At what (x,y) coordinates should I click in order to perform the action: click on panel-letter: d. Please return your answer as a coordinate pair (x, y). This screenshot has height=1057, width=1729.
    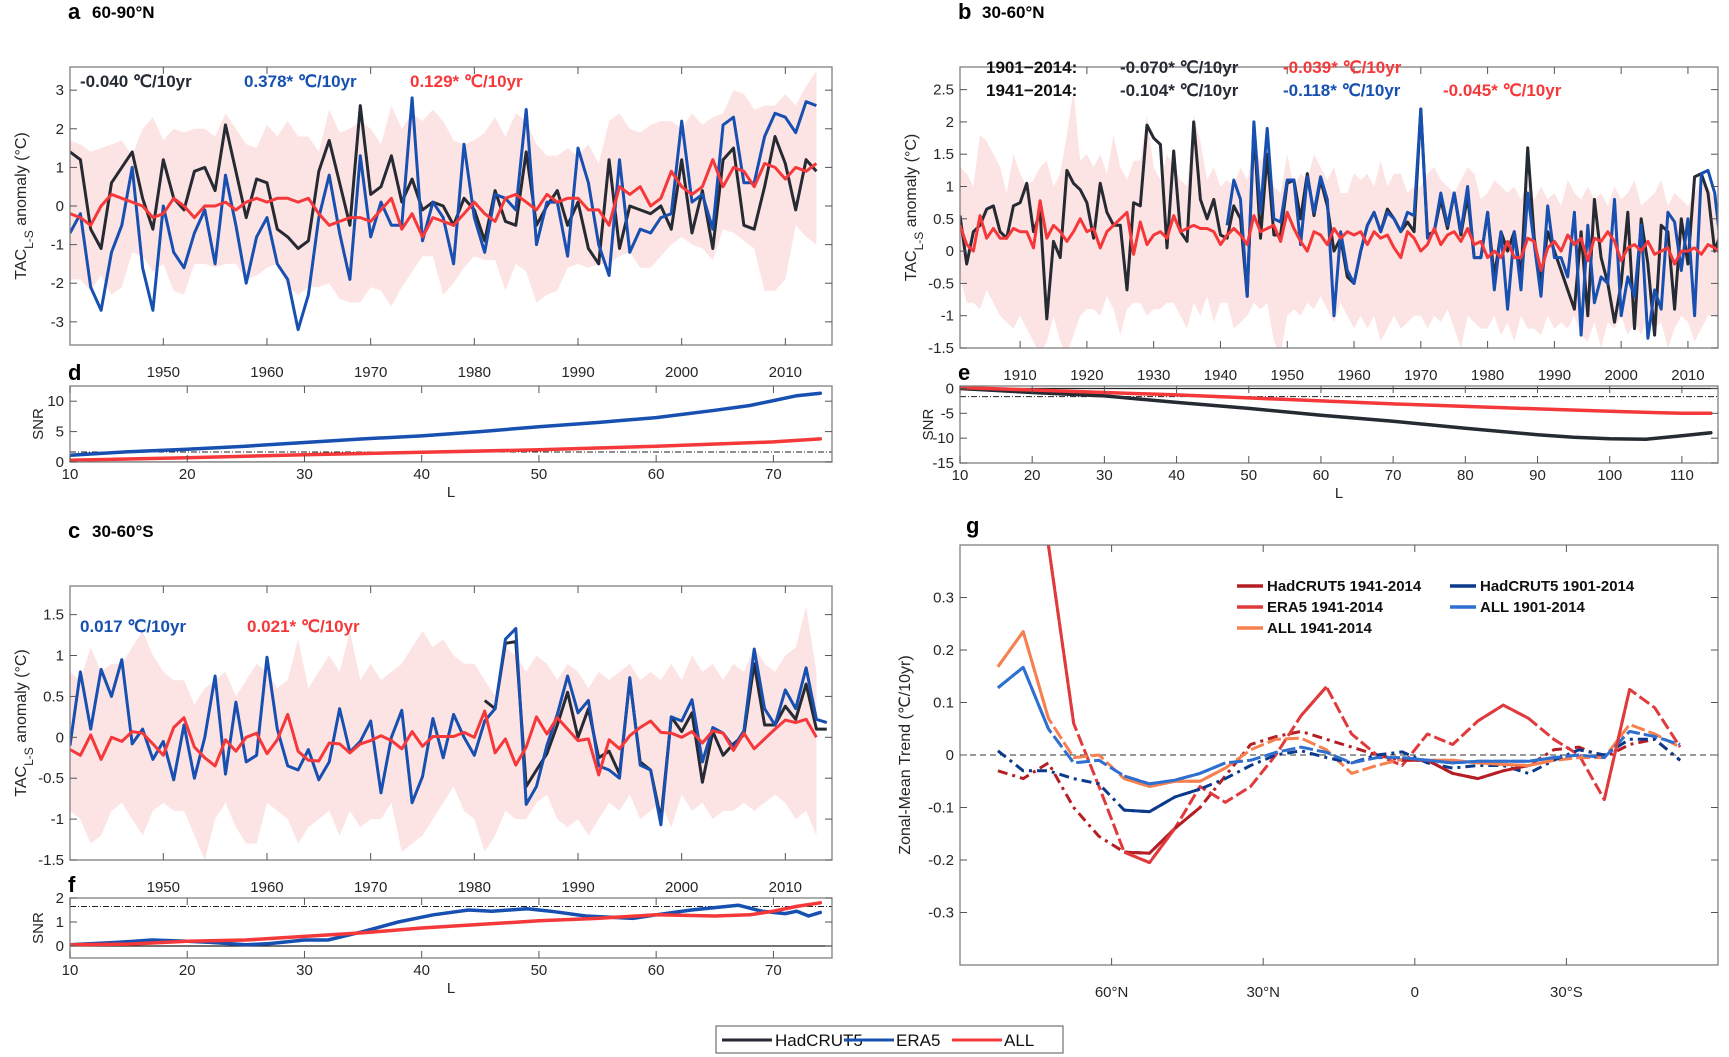
    Looking at the image, I should click on (74, 372).